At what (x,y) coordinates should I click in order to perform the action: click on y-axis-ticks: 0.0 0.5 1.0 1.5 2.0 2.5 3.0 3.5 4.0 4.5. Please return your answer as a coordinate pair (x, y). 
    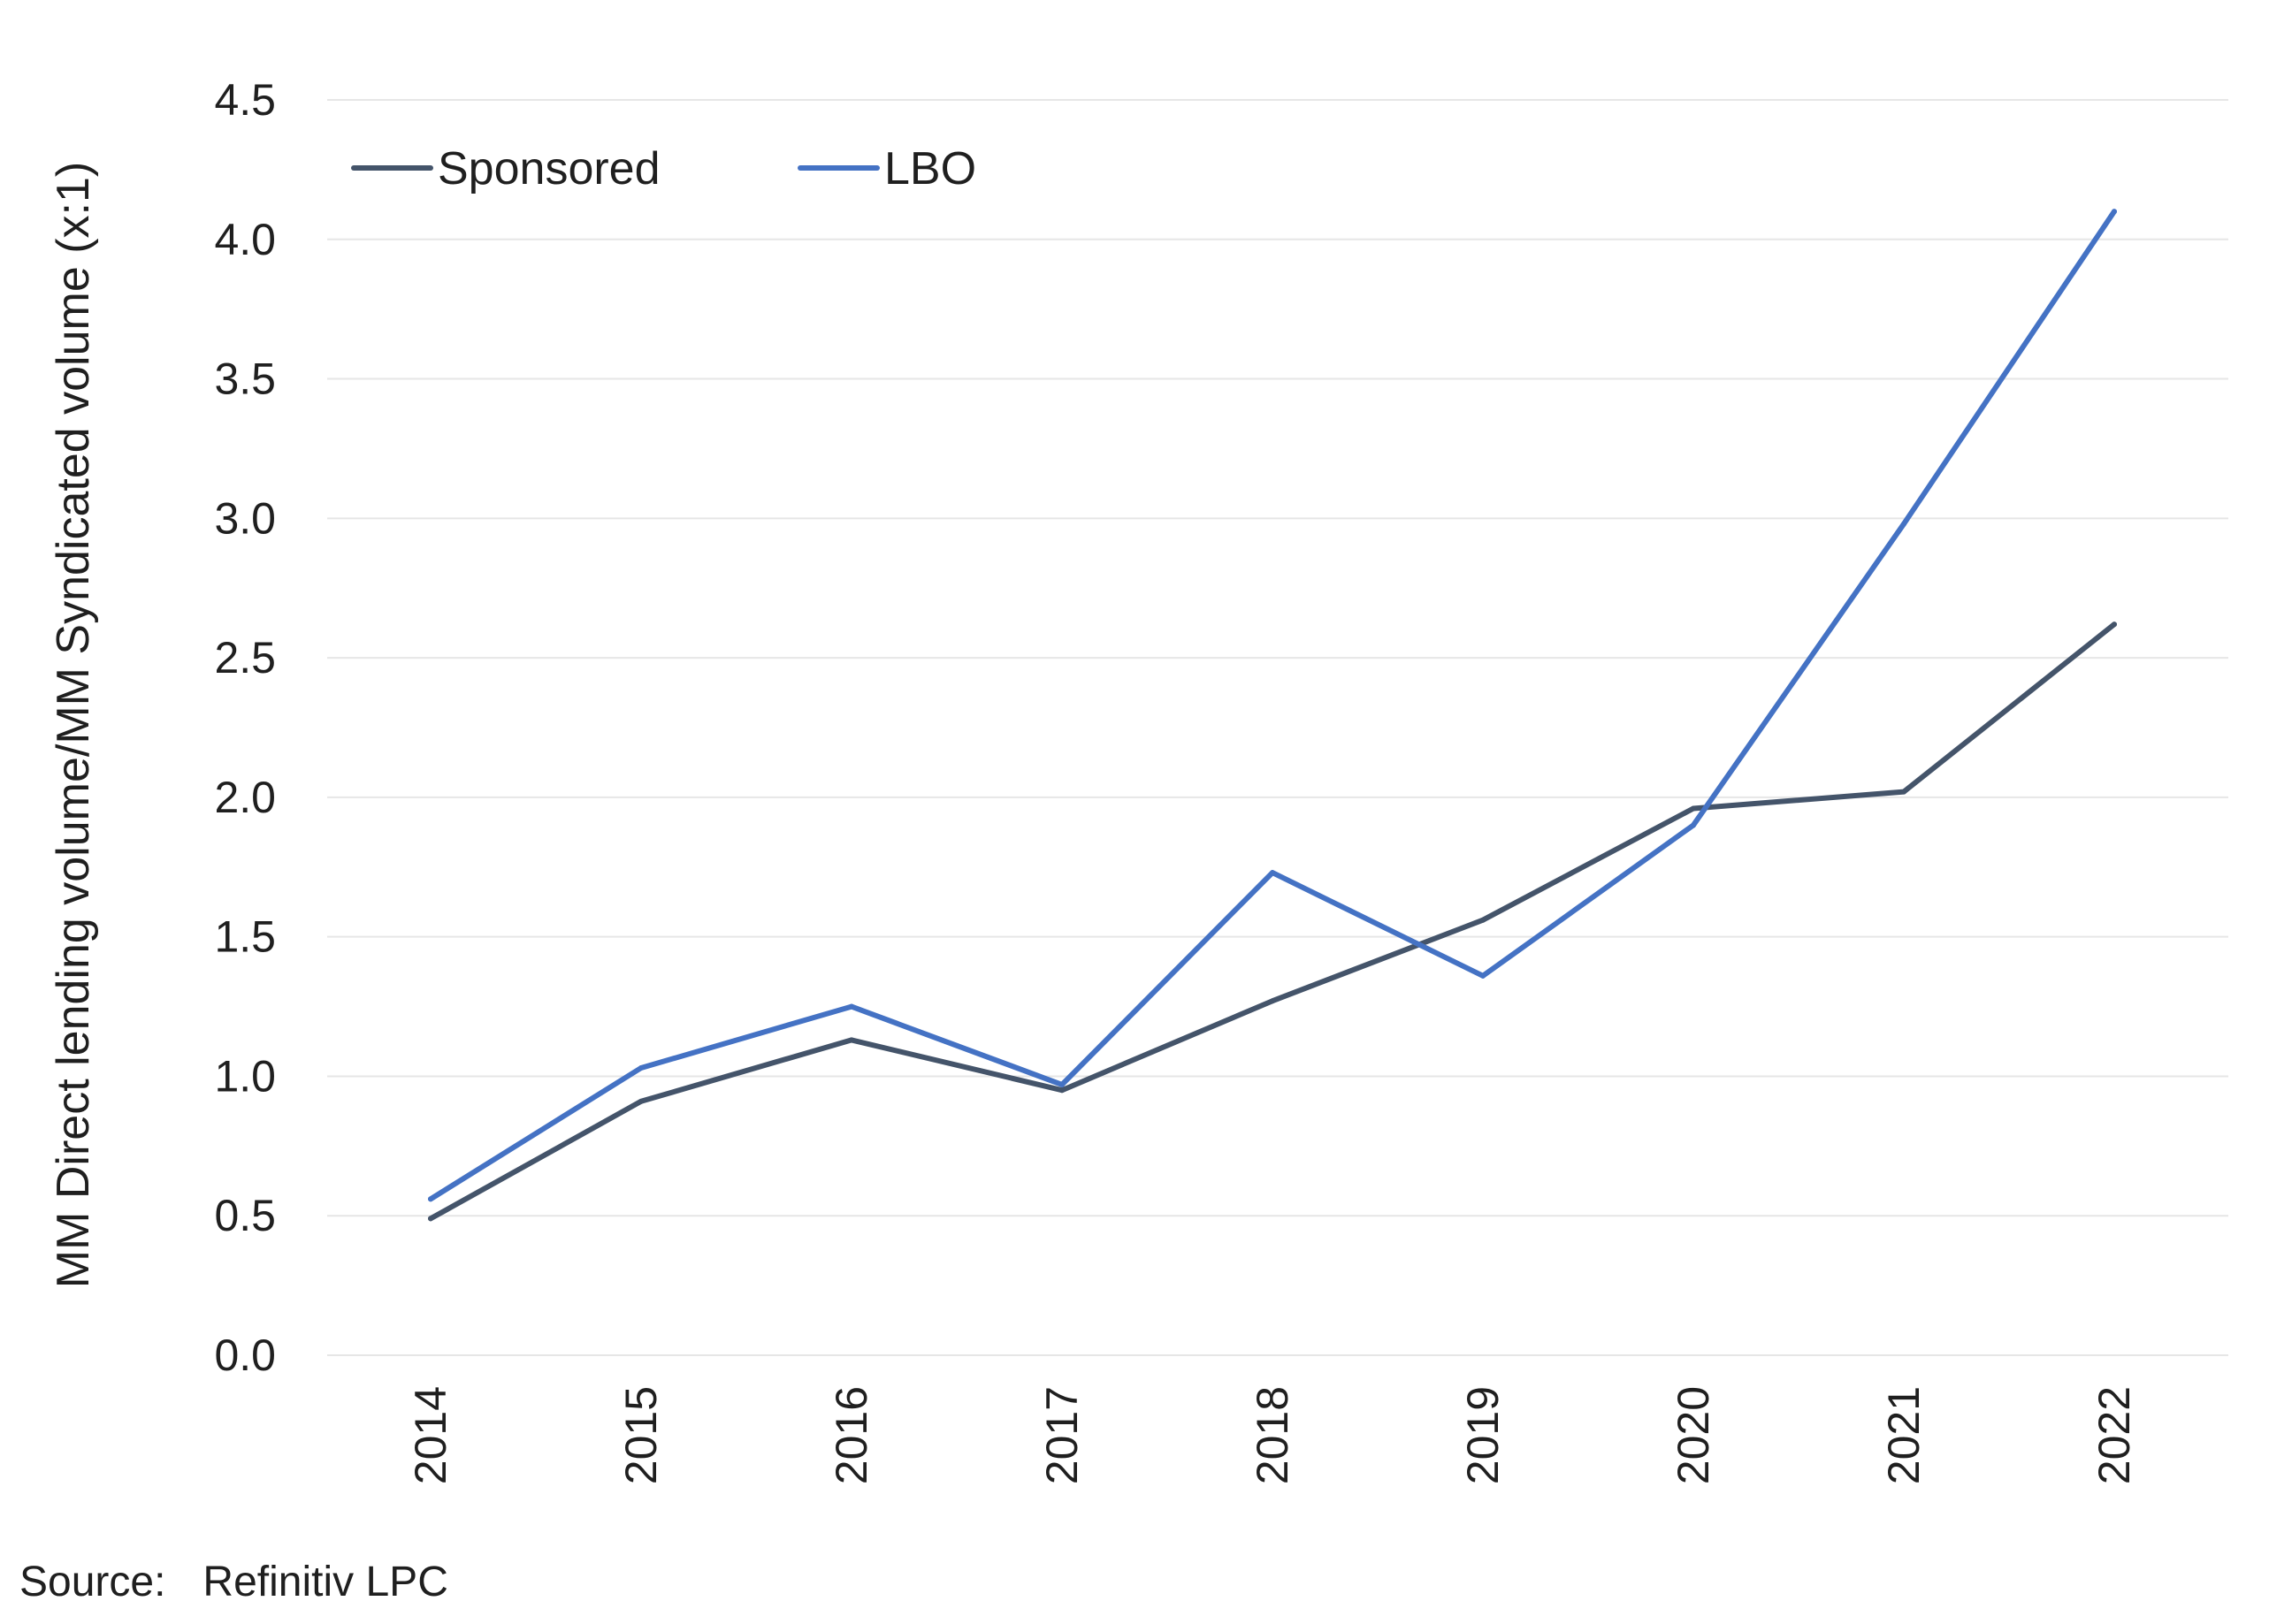
    Looking at the image, I should click on (245, 727).